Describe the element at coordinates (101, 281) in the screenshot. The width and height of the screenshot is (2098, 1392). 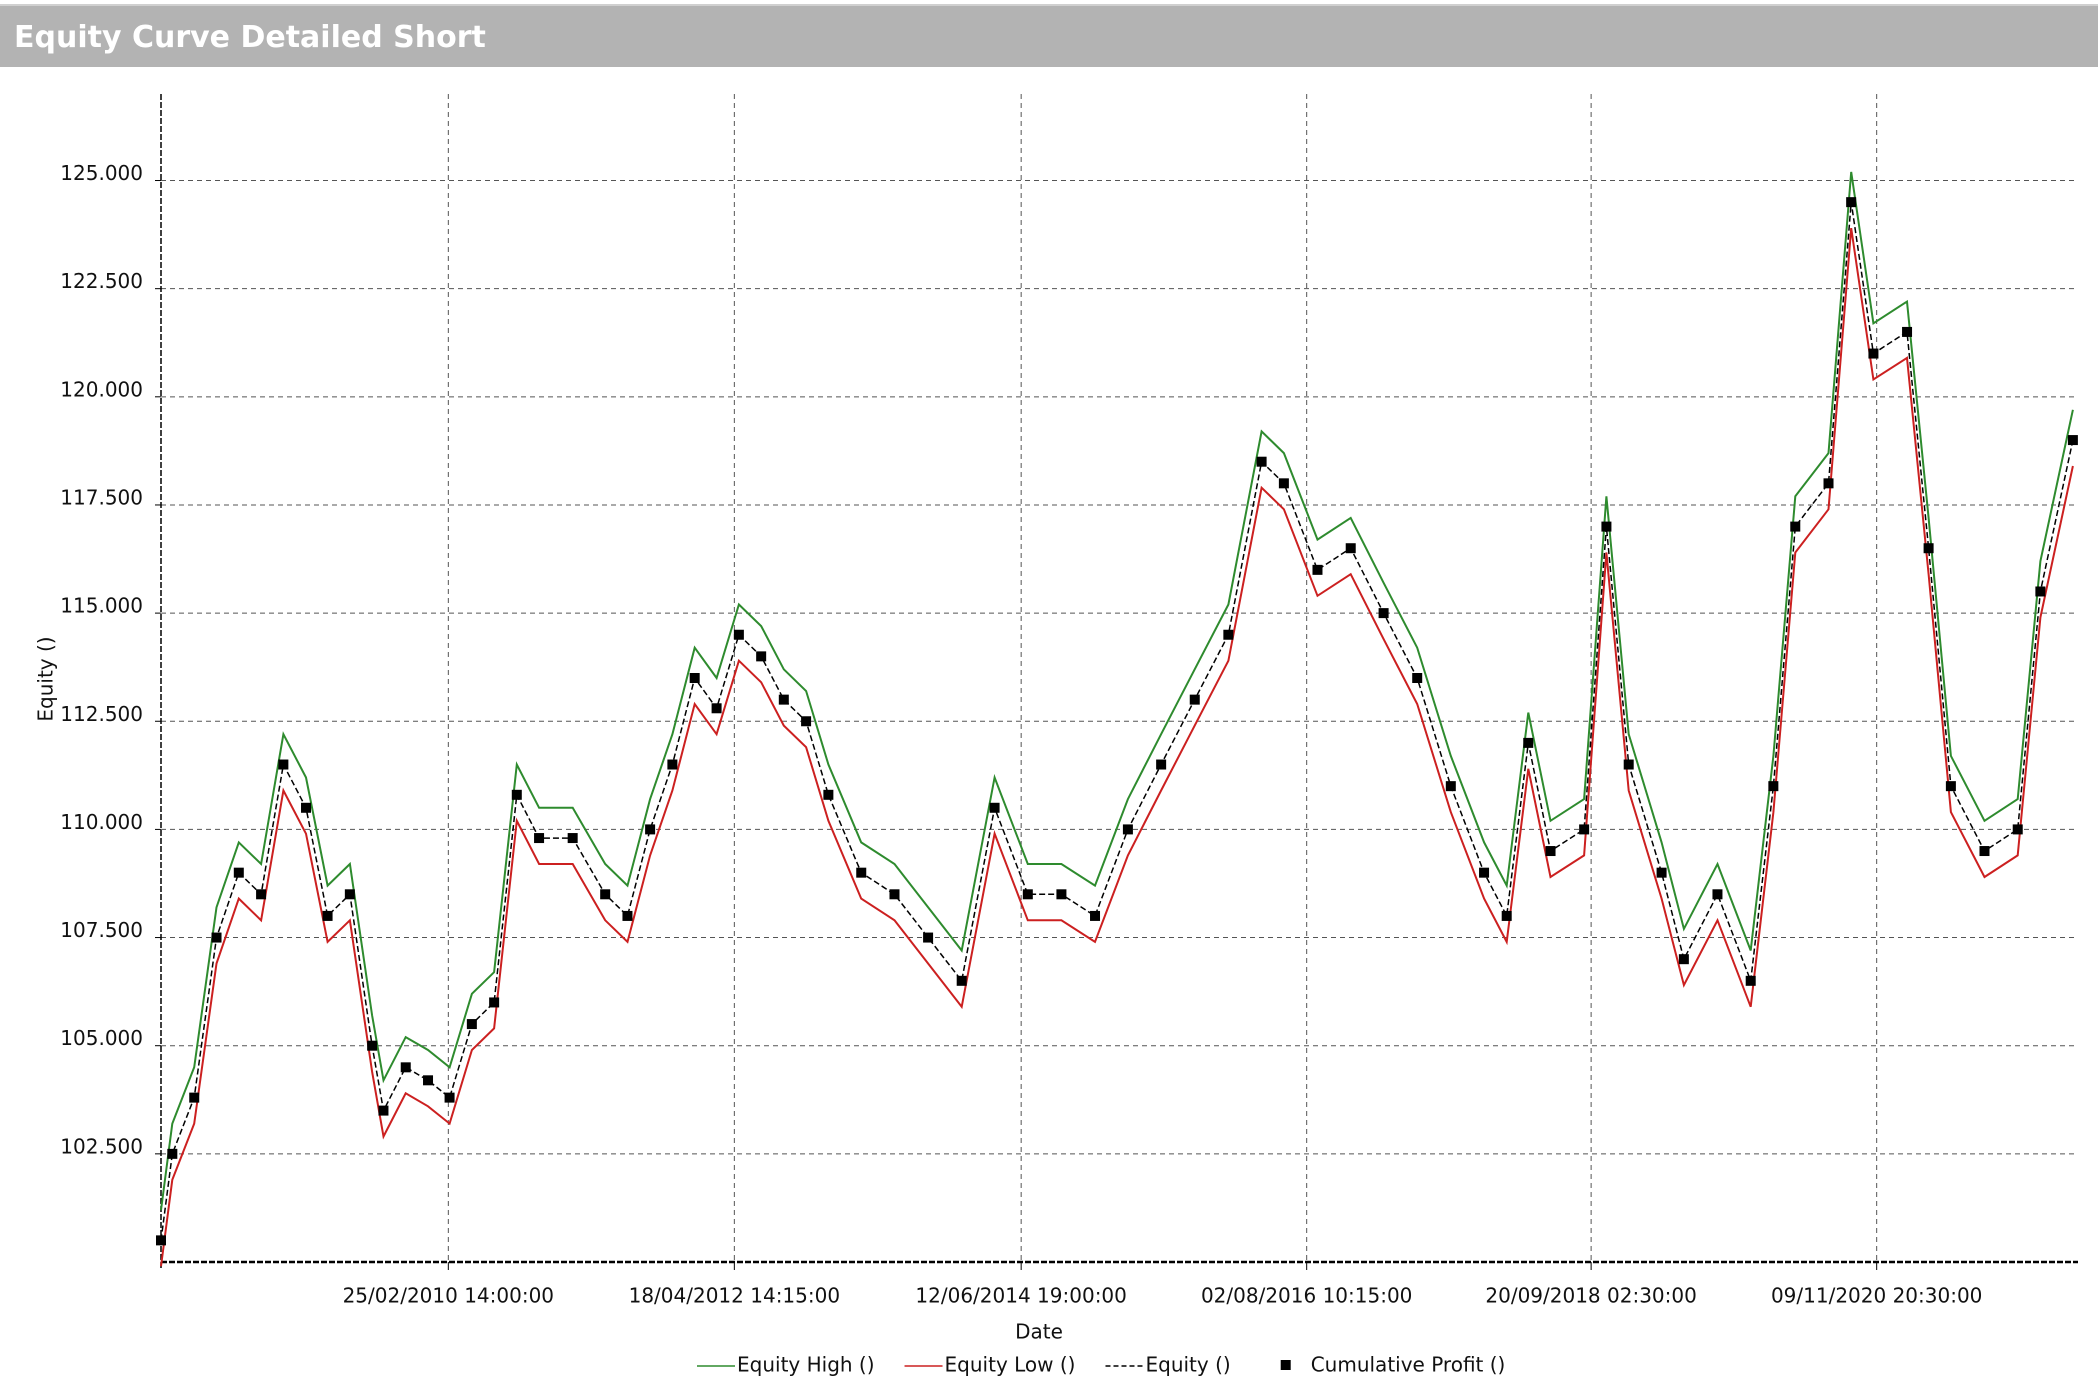
I see `y-tick-label: 122.500` at that location.